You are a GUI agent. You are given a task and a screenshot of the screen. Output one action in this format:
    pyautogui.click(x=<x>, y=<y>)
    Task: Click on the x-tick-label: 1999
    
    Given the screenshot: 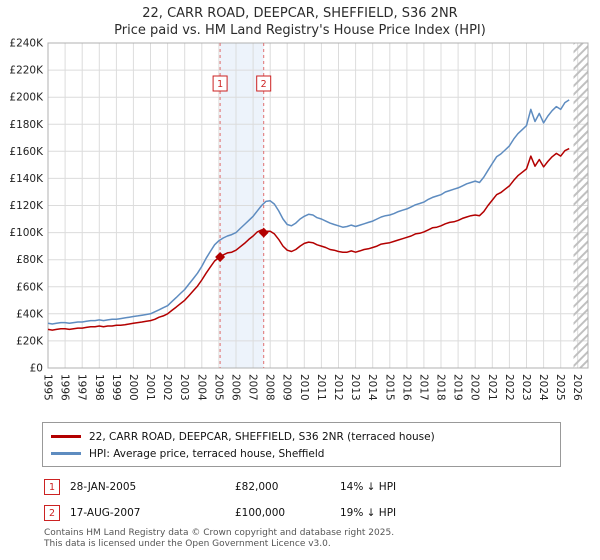 What is the action you would take?
    pyautogui.click(x=116, y=387)
    